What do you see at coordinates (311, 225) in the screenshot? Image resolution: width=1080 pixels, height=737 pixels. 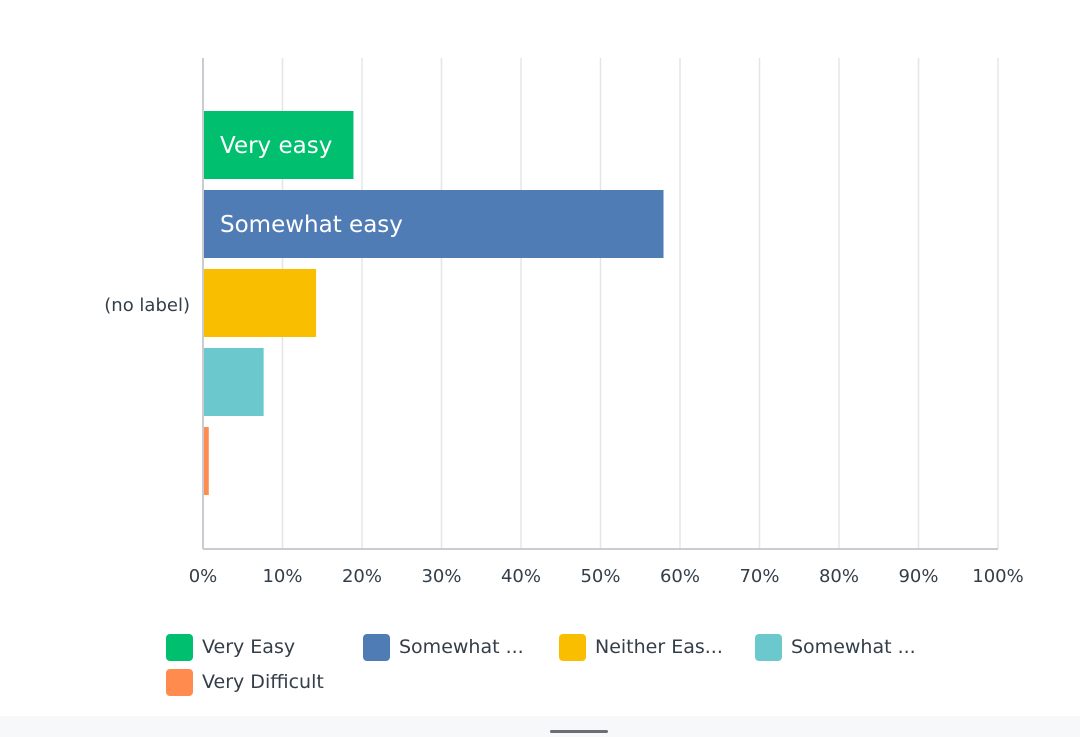 I see `bar-data-label: Somewhat easy` at bounding box center [311, 225].